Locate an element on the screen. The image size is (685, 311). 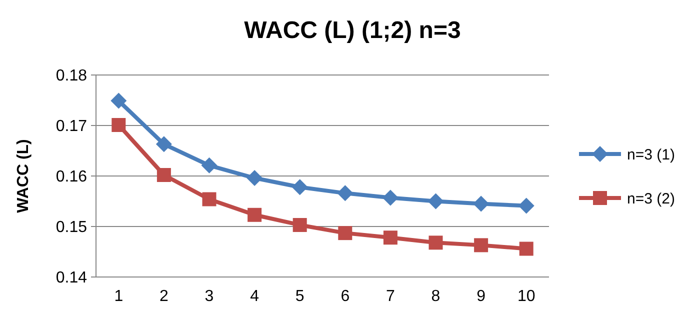
legend-label: n=3 (1) is located at coordinates (651, 155).